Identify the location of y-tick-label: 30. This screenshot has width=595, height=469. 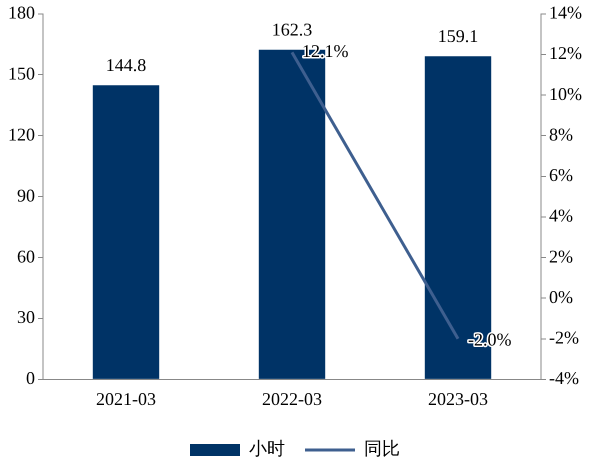
(26, 317).